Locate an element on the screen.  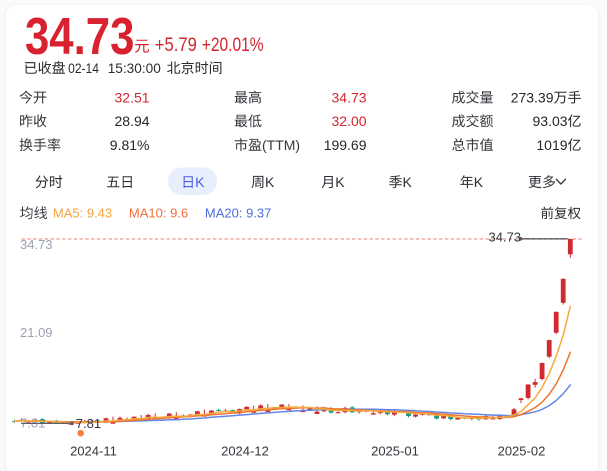
svg-text: MA20: 9.37 is located at coordinates (238, 212).